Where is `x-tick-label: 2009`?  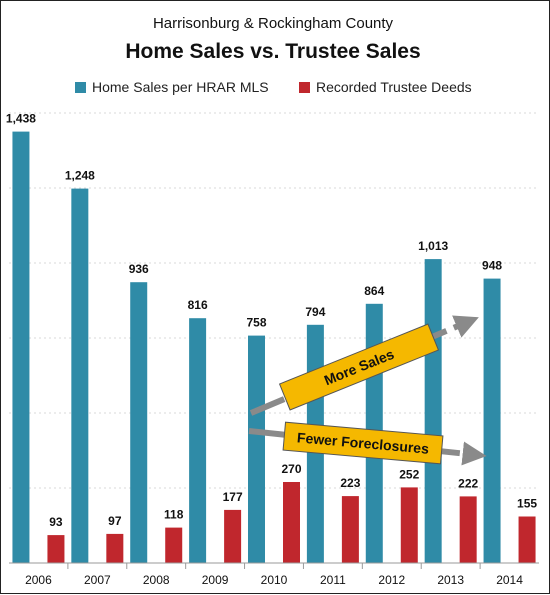
x-tick-label: 2009 is located at coordinates (215, 580).